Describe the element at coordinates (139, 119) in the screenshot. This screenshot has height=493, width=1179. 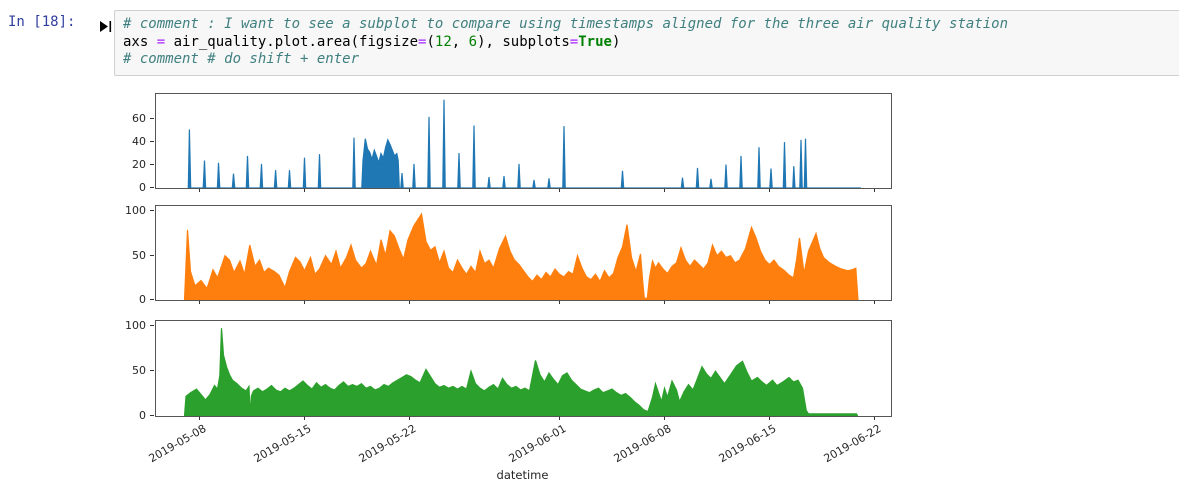
I see `y-tick-label: 60` at that location.